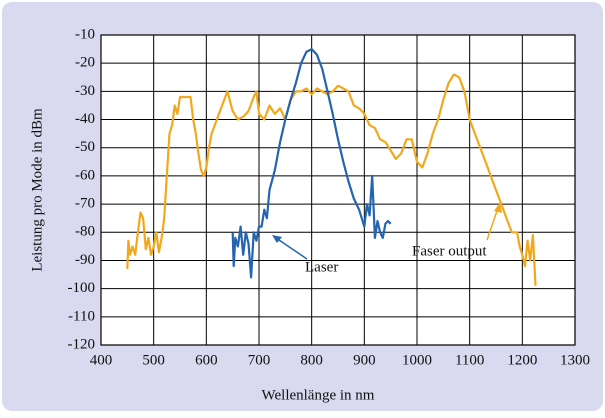 The image size is (605, 418). I want to click on x-tick-label: 1100, so click(469, 360).